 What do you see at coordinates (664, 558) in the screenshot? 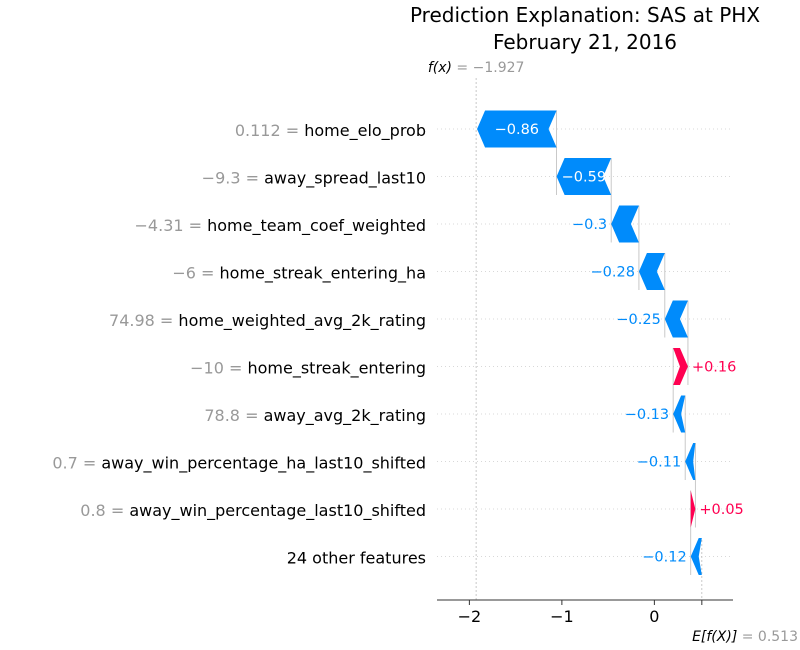
I see `bar-value-label: −0.12` at bounding box center [664, 558].